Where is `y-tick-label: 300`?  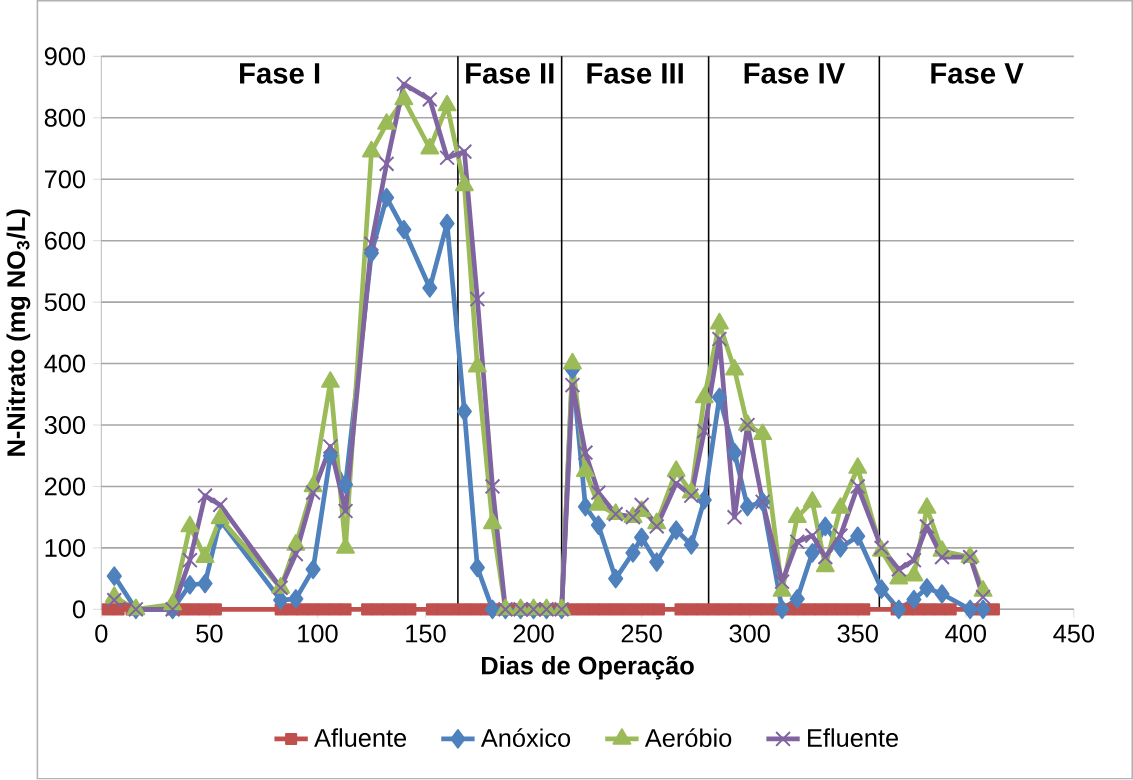
y-tick-label: 300 is located at coordinates (65, 425).